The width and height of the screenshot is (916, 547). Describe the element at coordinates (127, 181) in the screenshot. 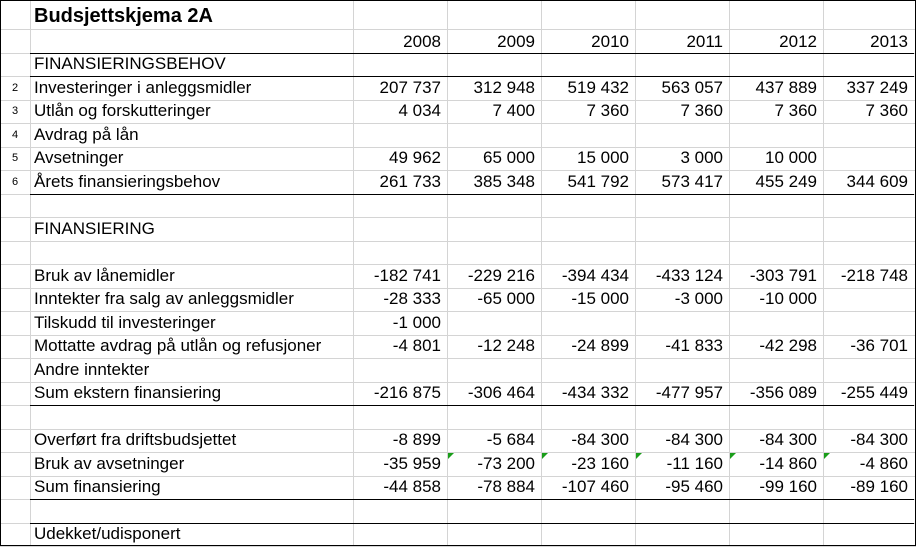

I see `row-label-cell: Årets finansieringsbehov` at that location.